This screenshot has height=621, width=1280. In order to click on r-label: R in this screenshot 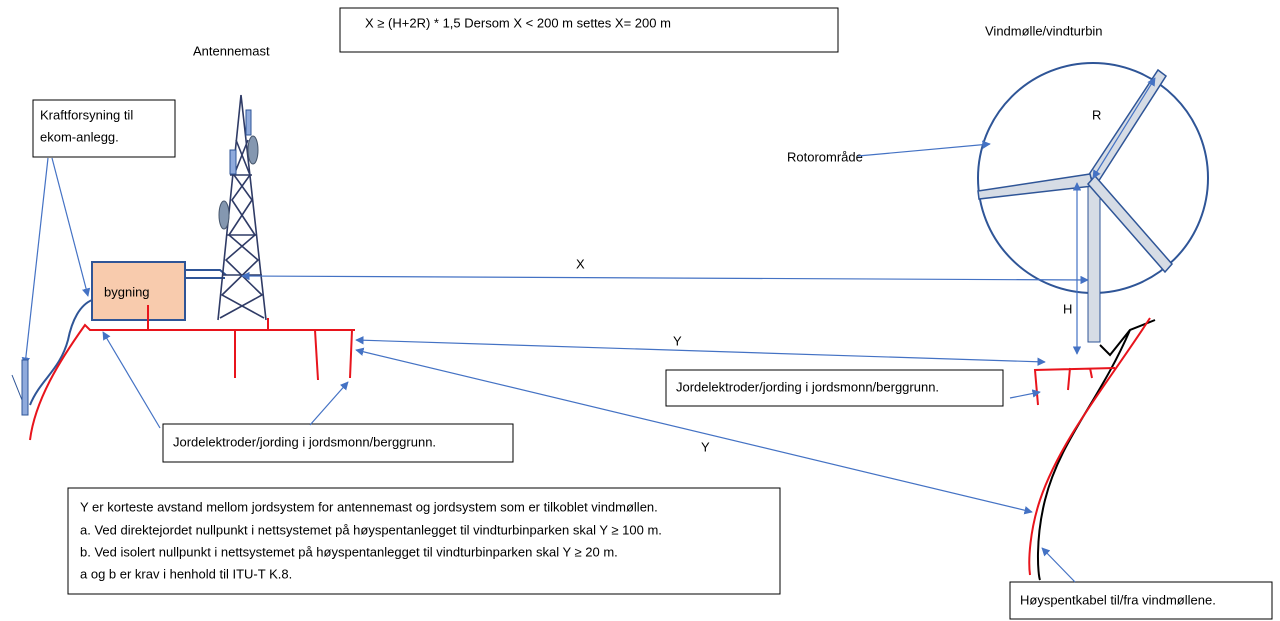, I will do `click(1096, 114)`.